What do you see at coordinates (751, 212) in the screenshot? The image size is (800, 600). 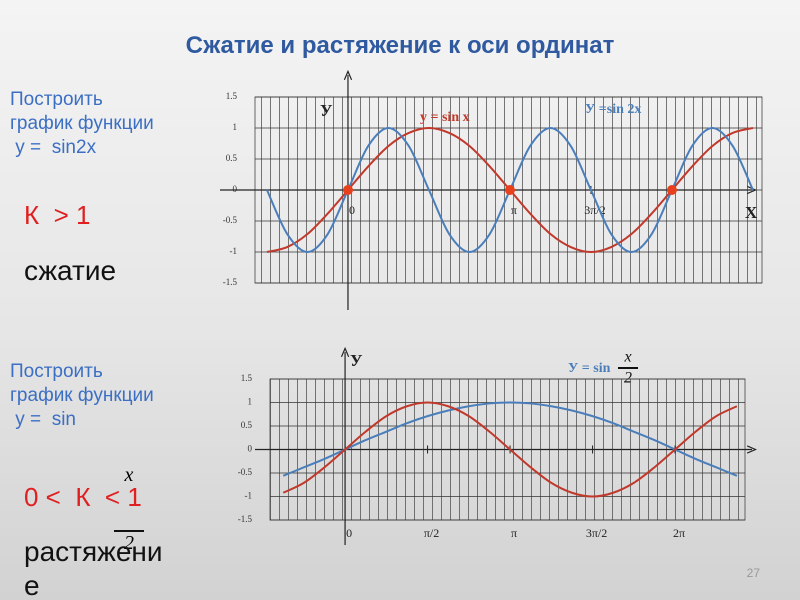 I see `x-axis-label: Х` at bounding box center [751, 212].